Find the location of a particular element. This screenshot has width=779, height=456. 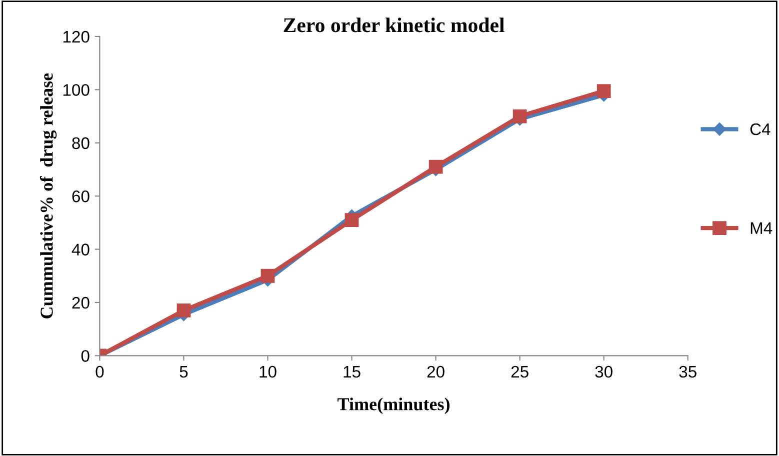

y-tick-label: 20 is located at coordinates (81, 302).